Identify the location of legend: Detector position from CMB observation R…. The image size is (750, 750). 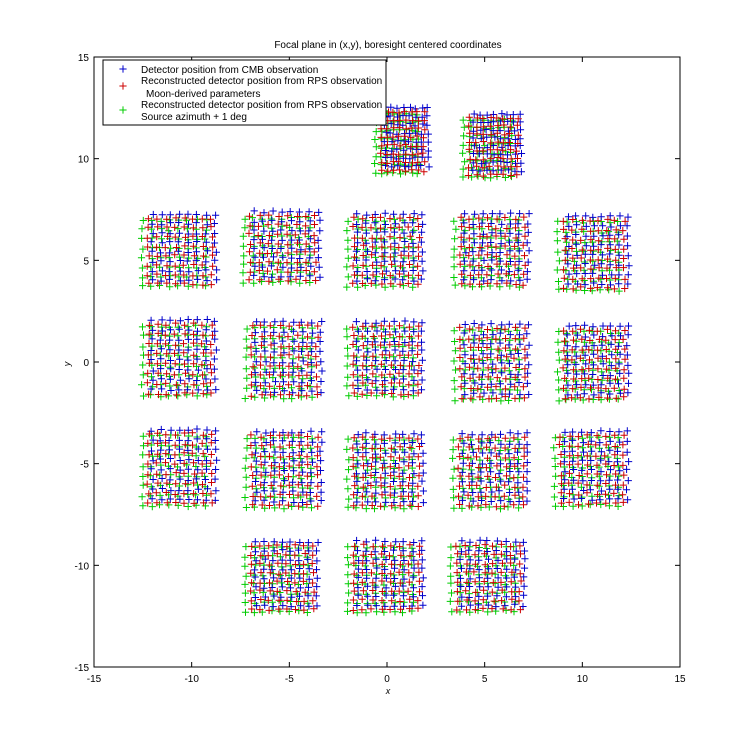
(244, 92).